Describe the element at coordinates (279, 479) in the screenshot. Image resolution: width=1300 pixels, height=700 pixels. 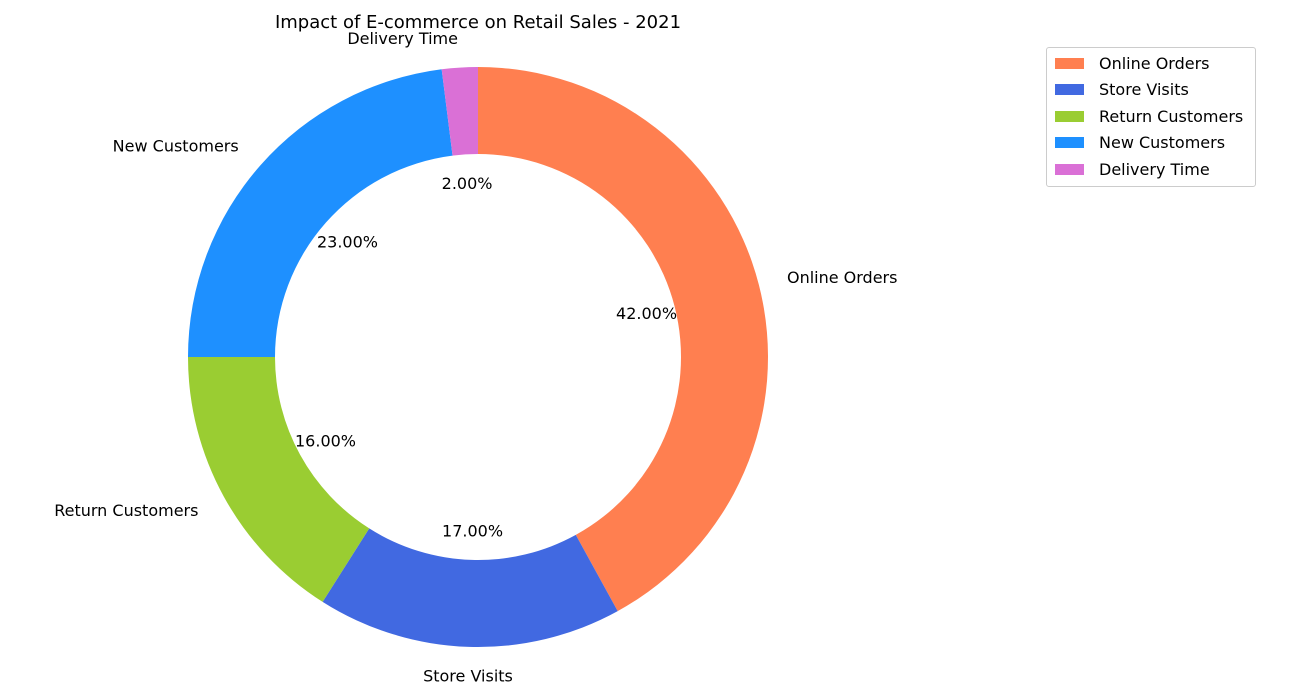
I see `slice-return-customers` at that location.